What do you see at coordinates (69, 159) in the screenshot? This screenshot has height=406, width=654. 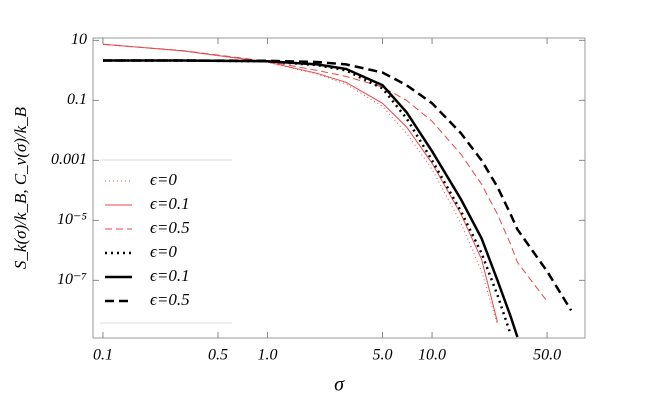 I see `y-tick-label: 0.001` at bounding box center [69, 159].